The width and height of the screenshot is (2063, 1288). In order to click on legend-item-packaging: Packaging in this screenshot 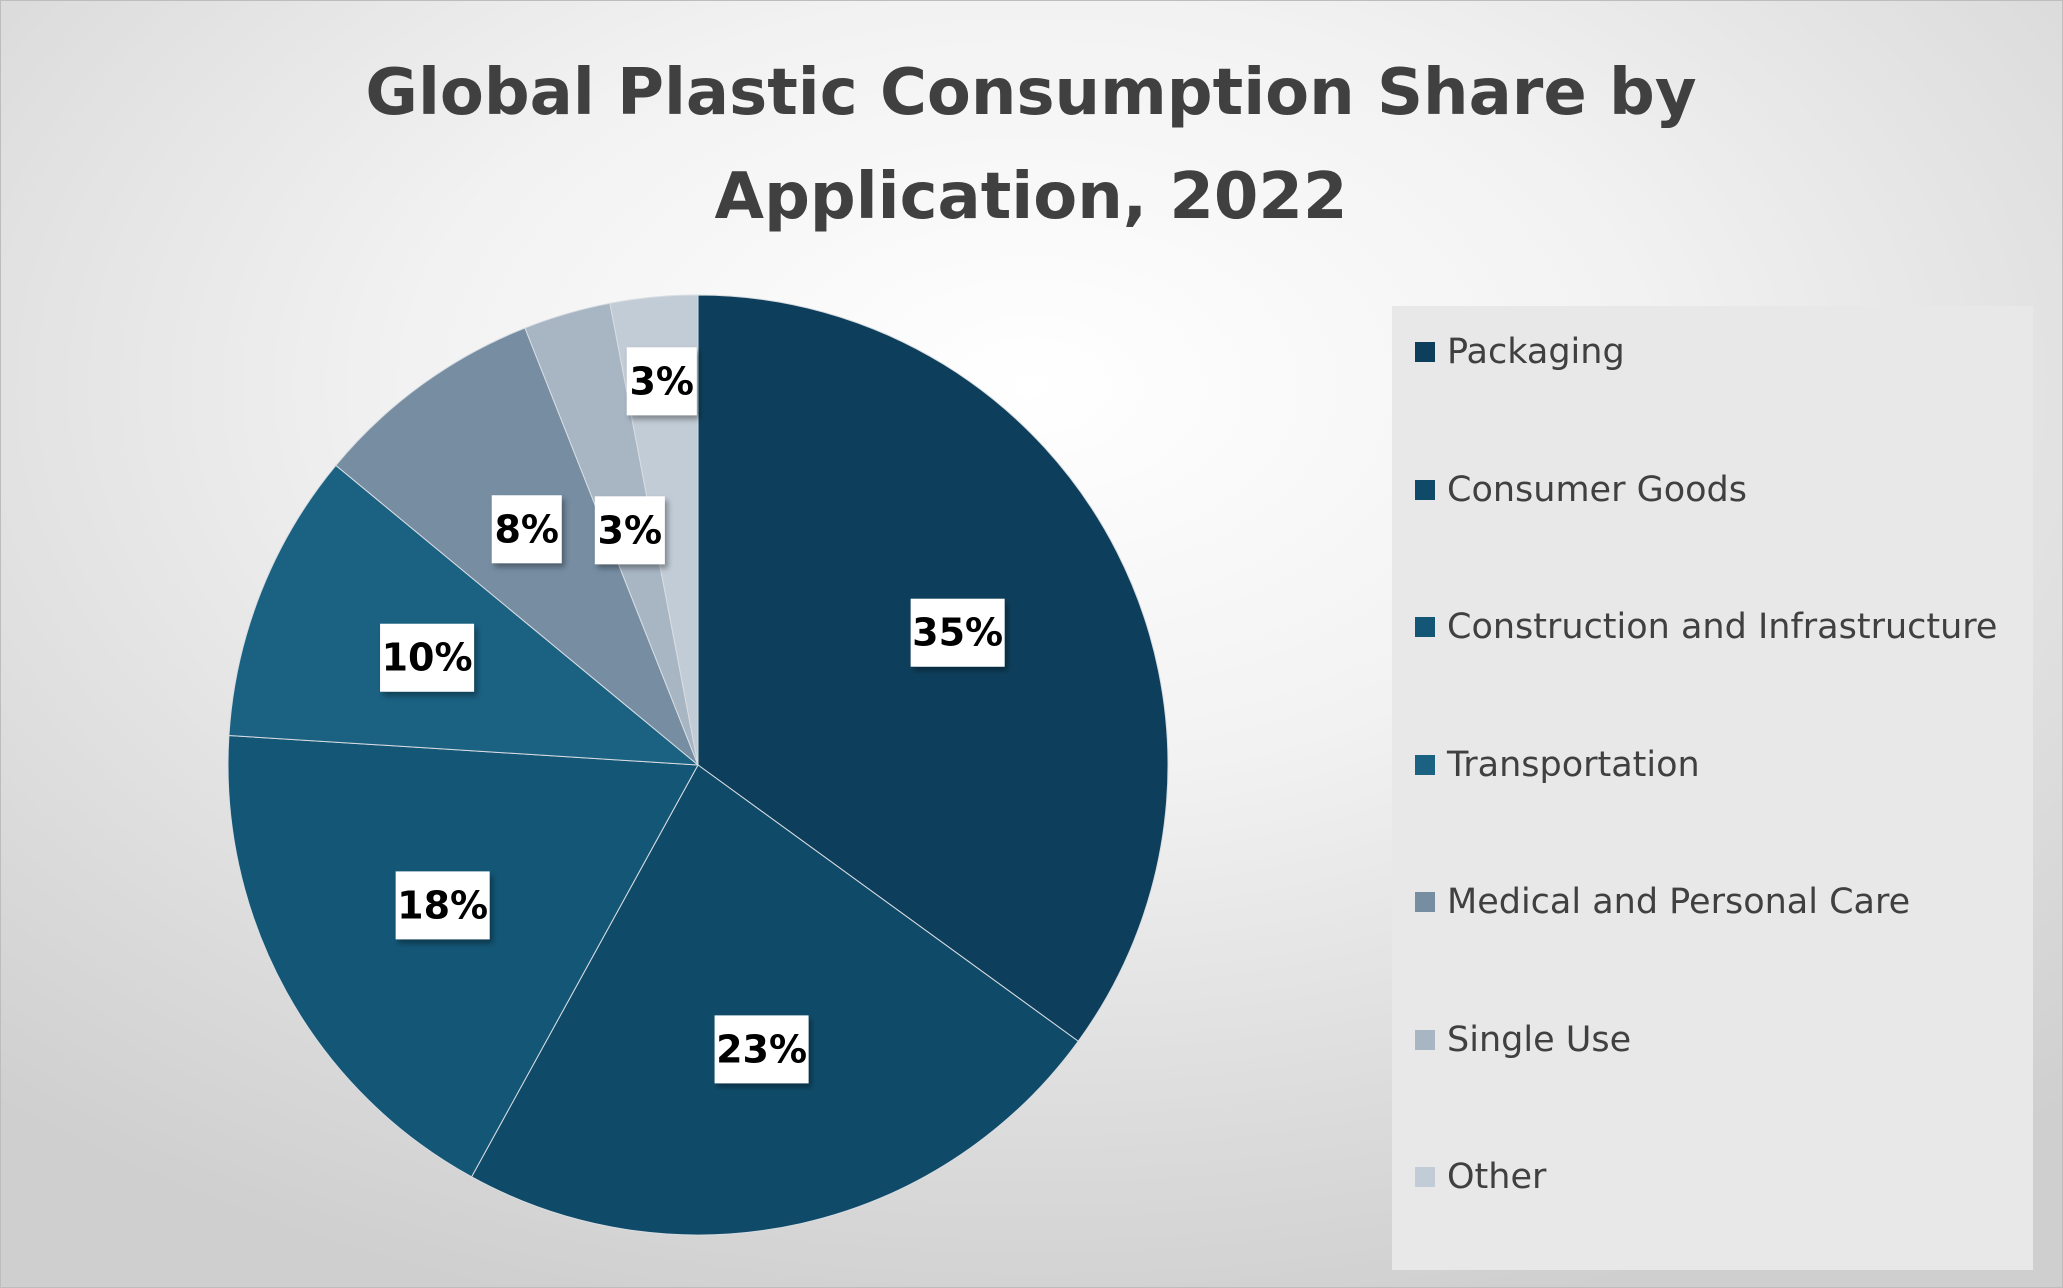, I will do `click(1520, 352)`.